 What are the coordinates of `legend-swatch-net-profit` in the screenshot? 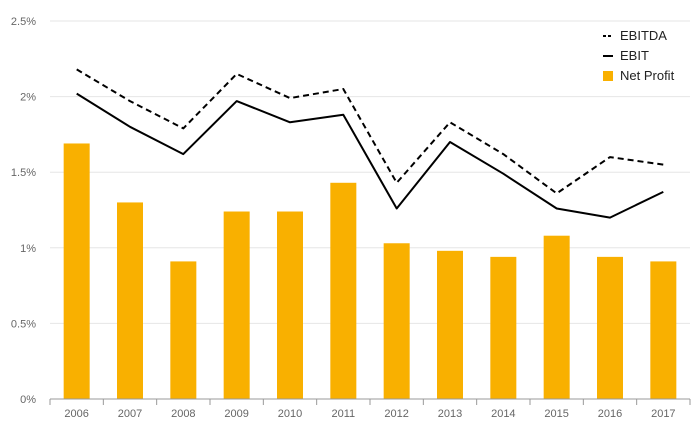 It's located at (608, 76).